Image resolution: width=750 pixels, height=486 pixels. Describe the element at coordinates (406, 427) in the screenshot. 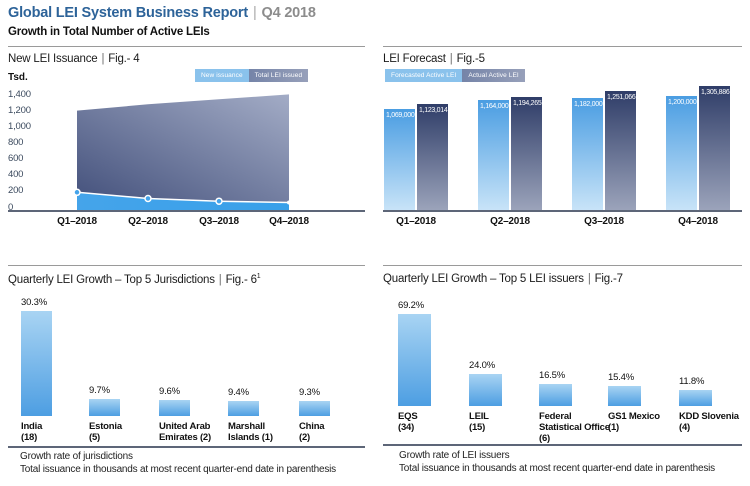

I see `category-label-line: (34)` at that location.